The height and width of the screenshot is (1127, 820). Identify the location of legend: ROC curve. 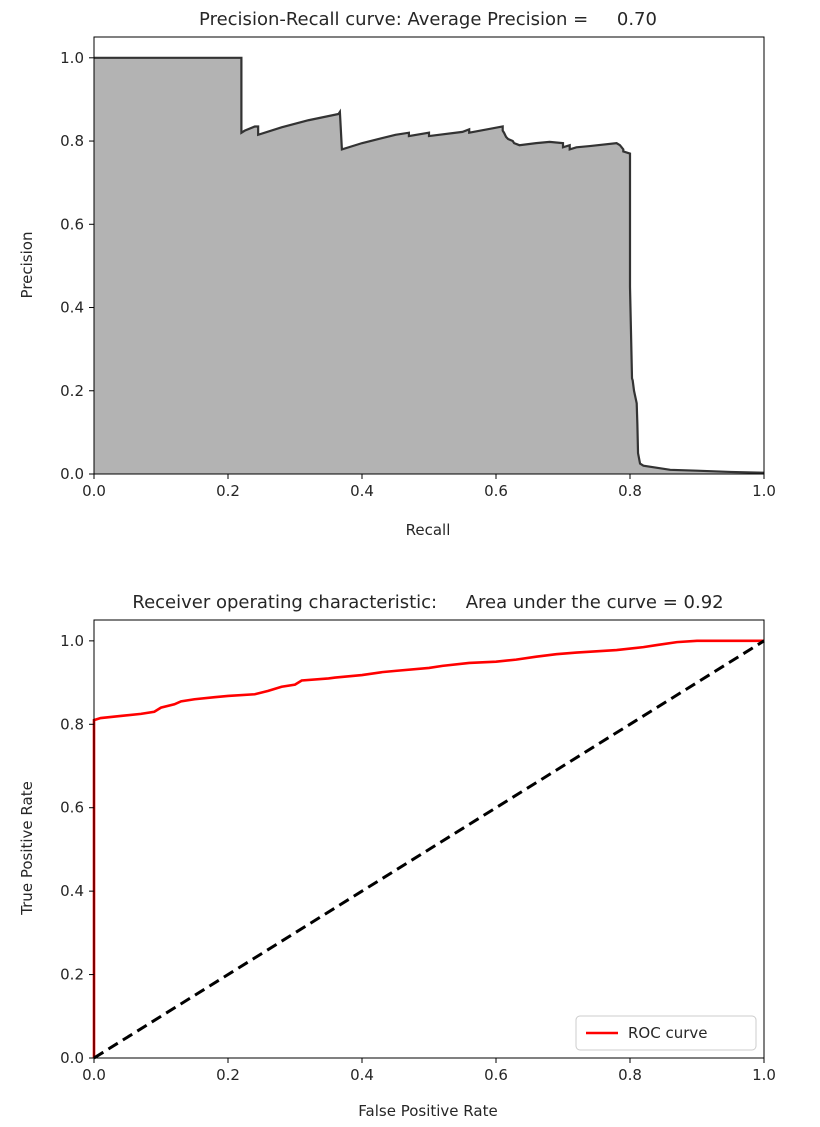
(666, 1033).